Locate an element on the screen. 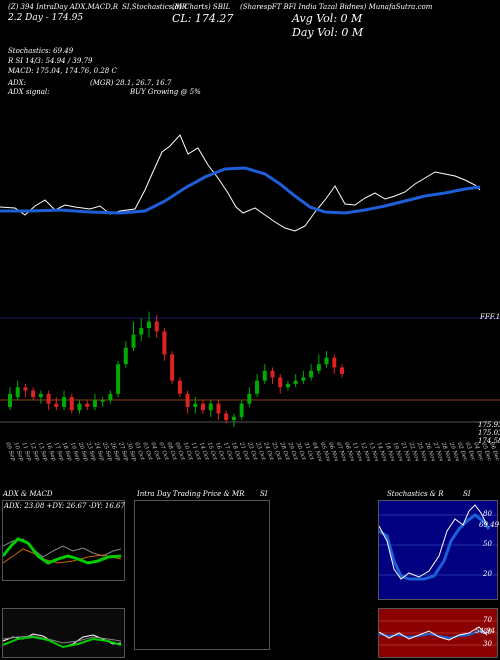  rsi-tick-70: 70 is located at coordinates (487, 620).